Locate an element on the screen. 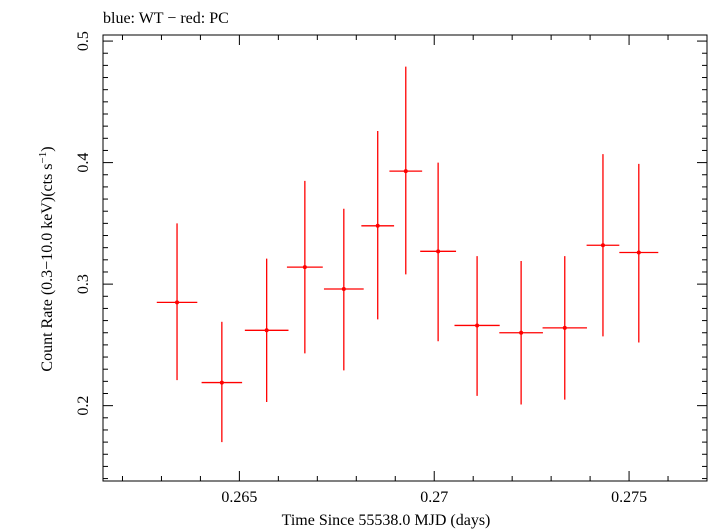 Image resolution: width=709 pixels, height=532 pixels. y-axis-label: Count Rate (0.3−10.0 keV)(cts s−1) is located at coordinates (46, 258).